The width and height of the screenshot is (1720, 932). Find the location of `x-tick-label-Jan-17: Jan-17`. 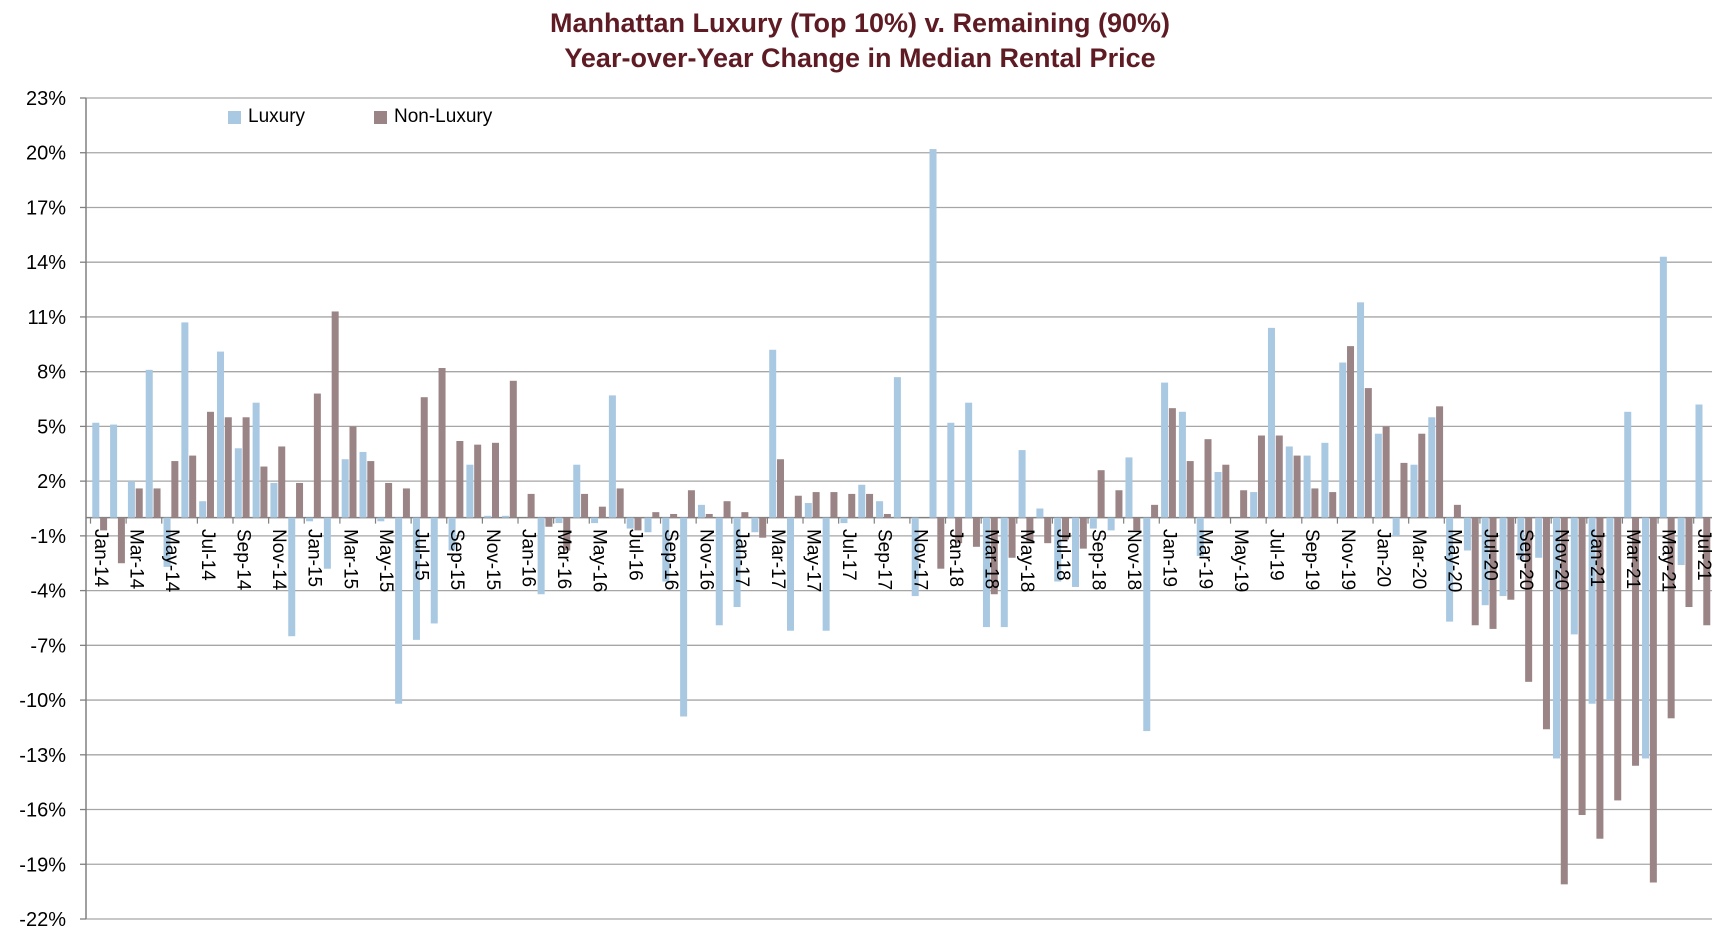

x-tick-label-Jan-17: Jan-17 is located at coordinates (741, 558).